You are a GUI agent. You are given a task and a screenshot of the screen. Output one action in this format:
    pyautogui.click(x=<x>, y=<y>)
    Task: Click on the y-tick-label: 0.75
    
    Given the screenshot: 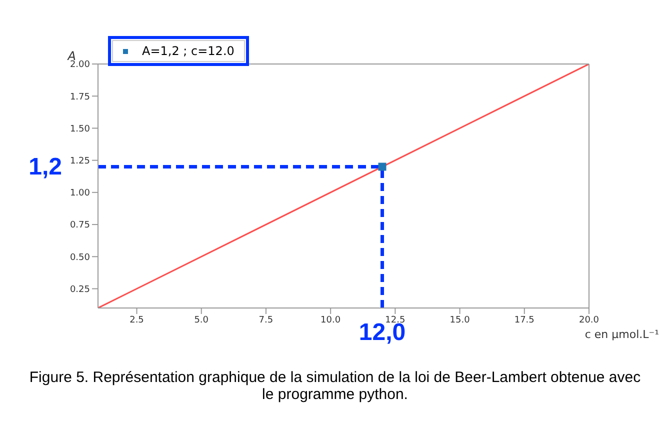 What is the action you would take?
    pyautogui.click(x=80, y=225)
    